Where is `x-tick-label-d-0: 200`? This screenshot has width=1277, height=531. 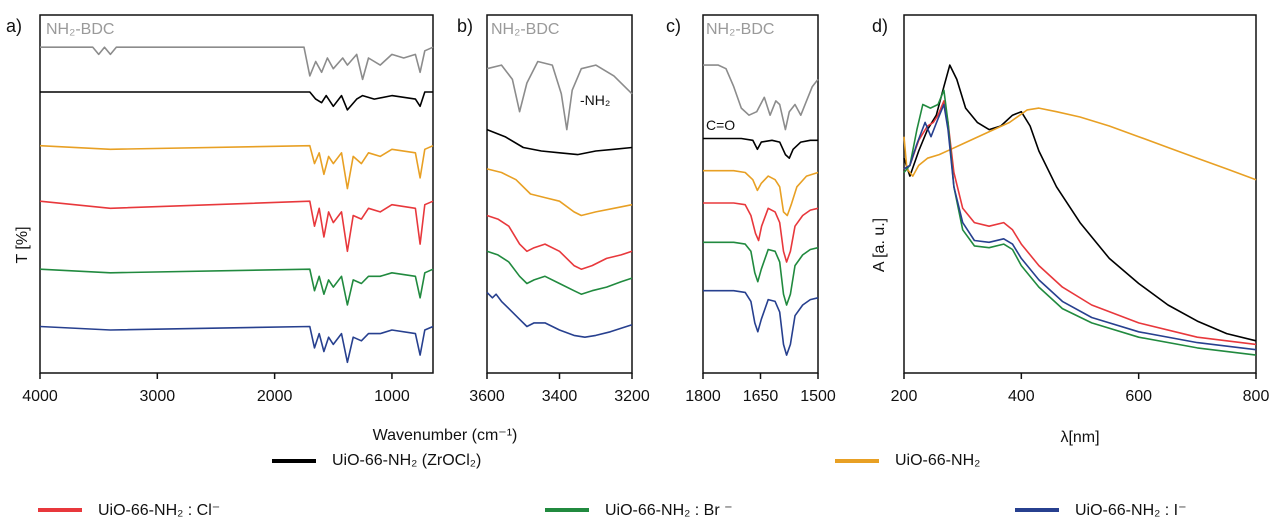
x-tick-label-d-0: 200 is located at coordinates (904, 396).